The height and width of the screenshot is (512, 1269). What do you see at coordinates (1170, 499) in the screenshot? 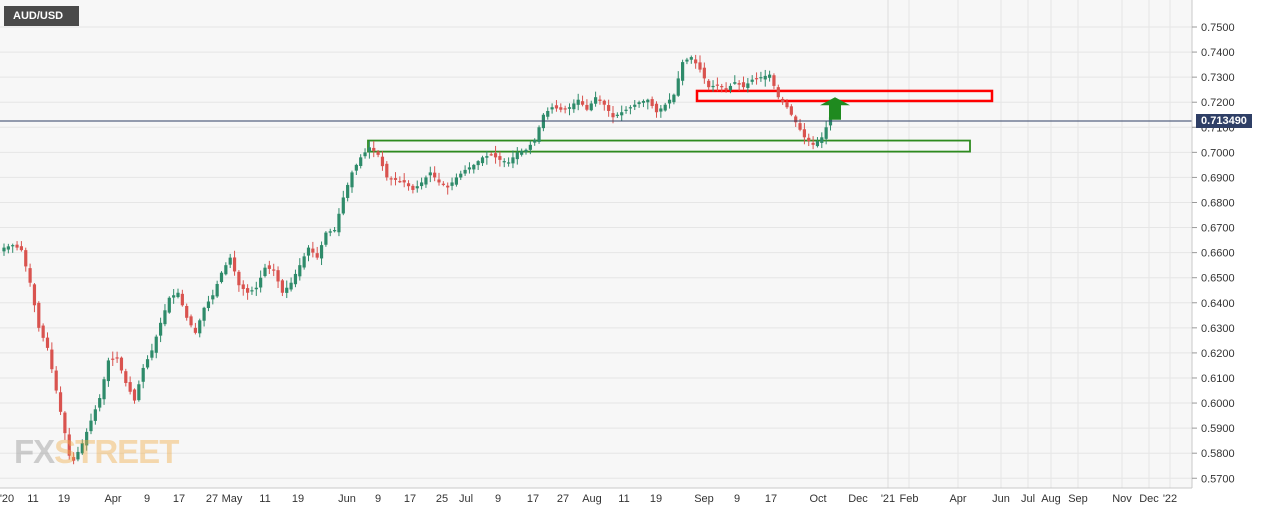
I see `x-tick-label: '22` at bounding box center [1170, 499].